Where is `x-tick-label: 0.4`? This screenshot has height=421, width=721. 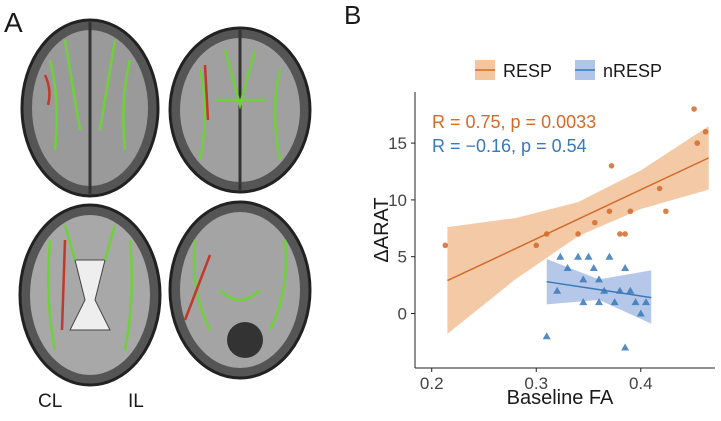
x-tick-label: 0.4 is located at coordinates (641, 383).